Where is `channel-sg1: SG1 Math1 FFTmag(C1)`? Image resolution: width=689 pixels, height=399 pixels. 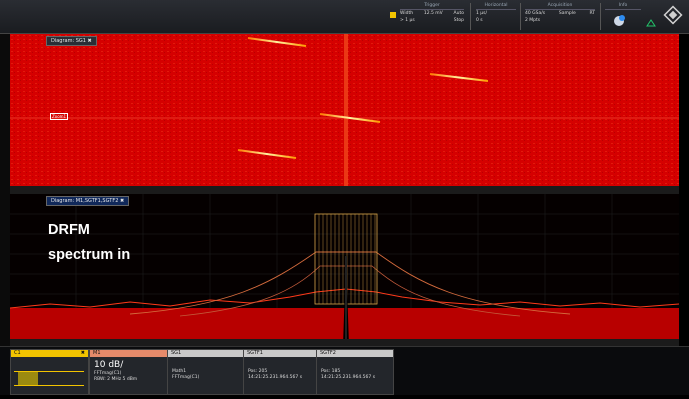
channel-sg1: SG1 Math1 FFTmag(C1) is located at coordinates (205, 372).